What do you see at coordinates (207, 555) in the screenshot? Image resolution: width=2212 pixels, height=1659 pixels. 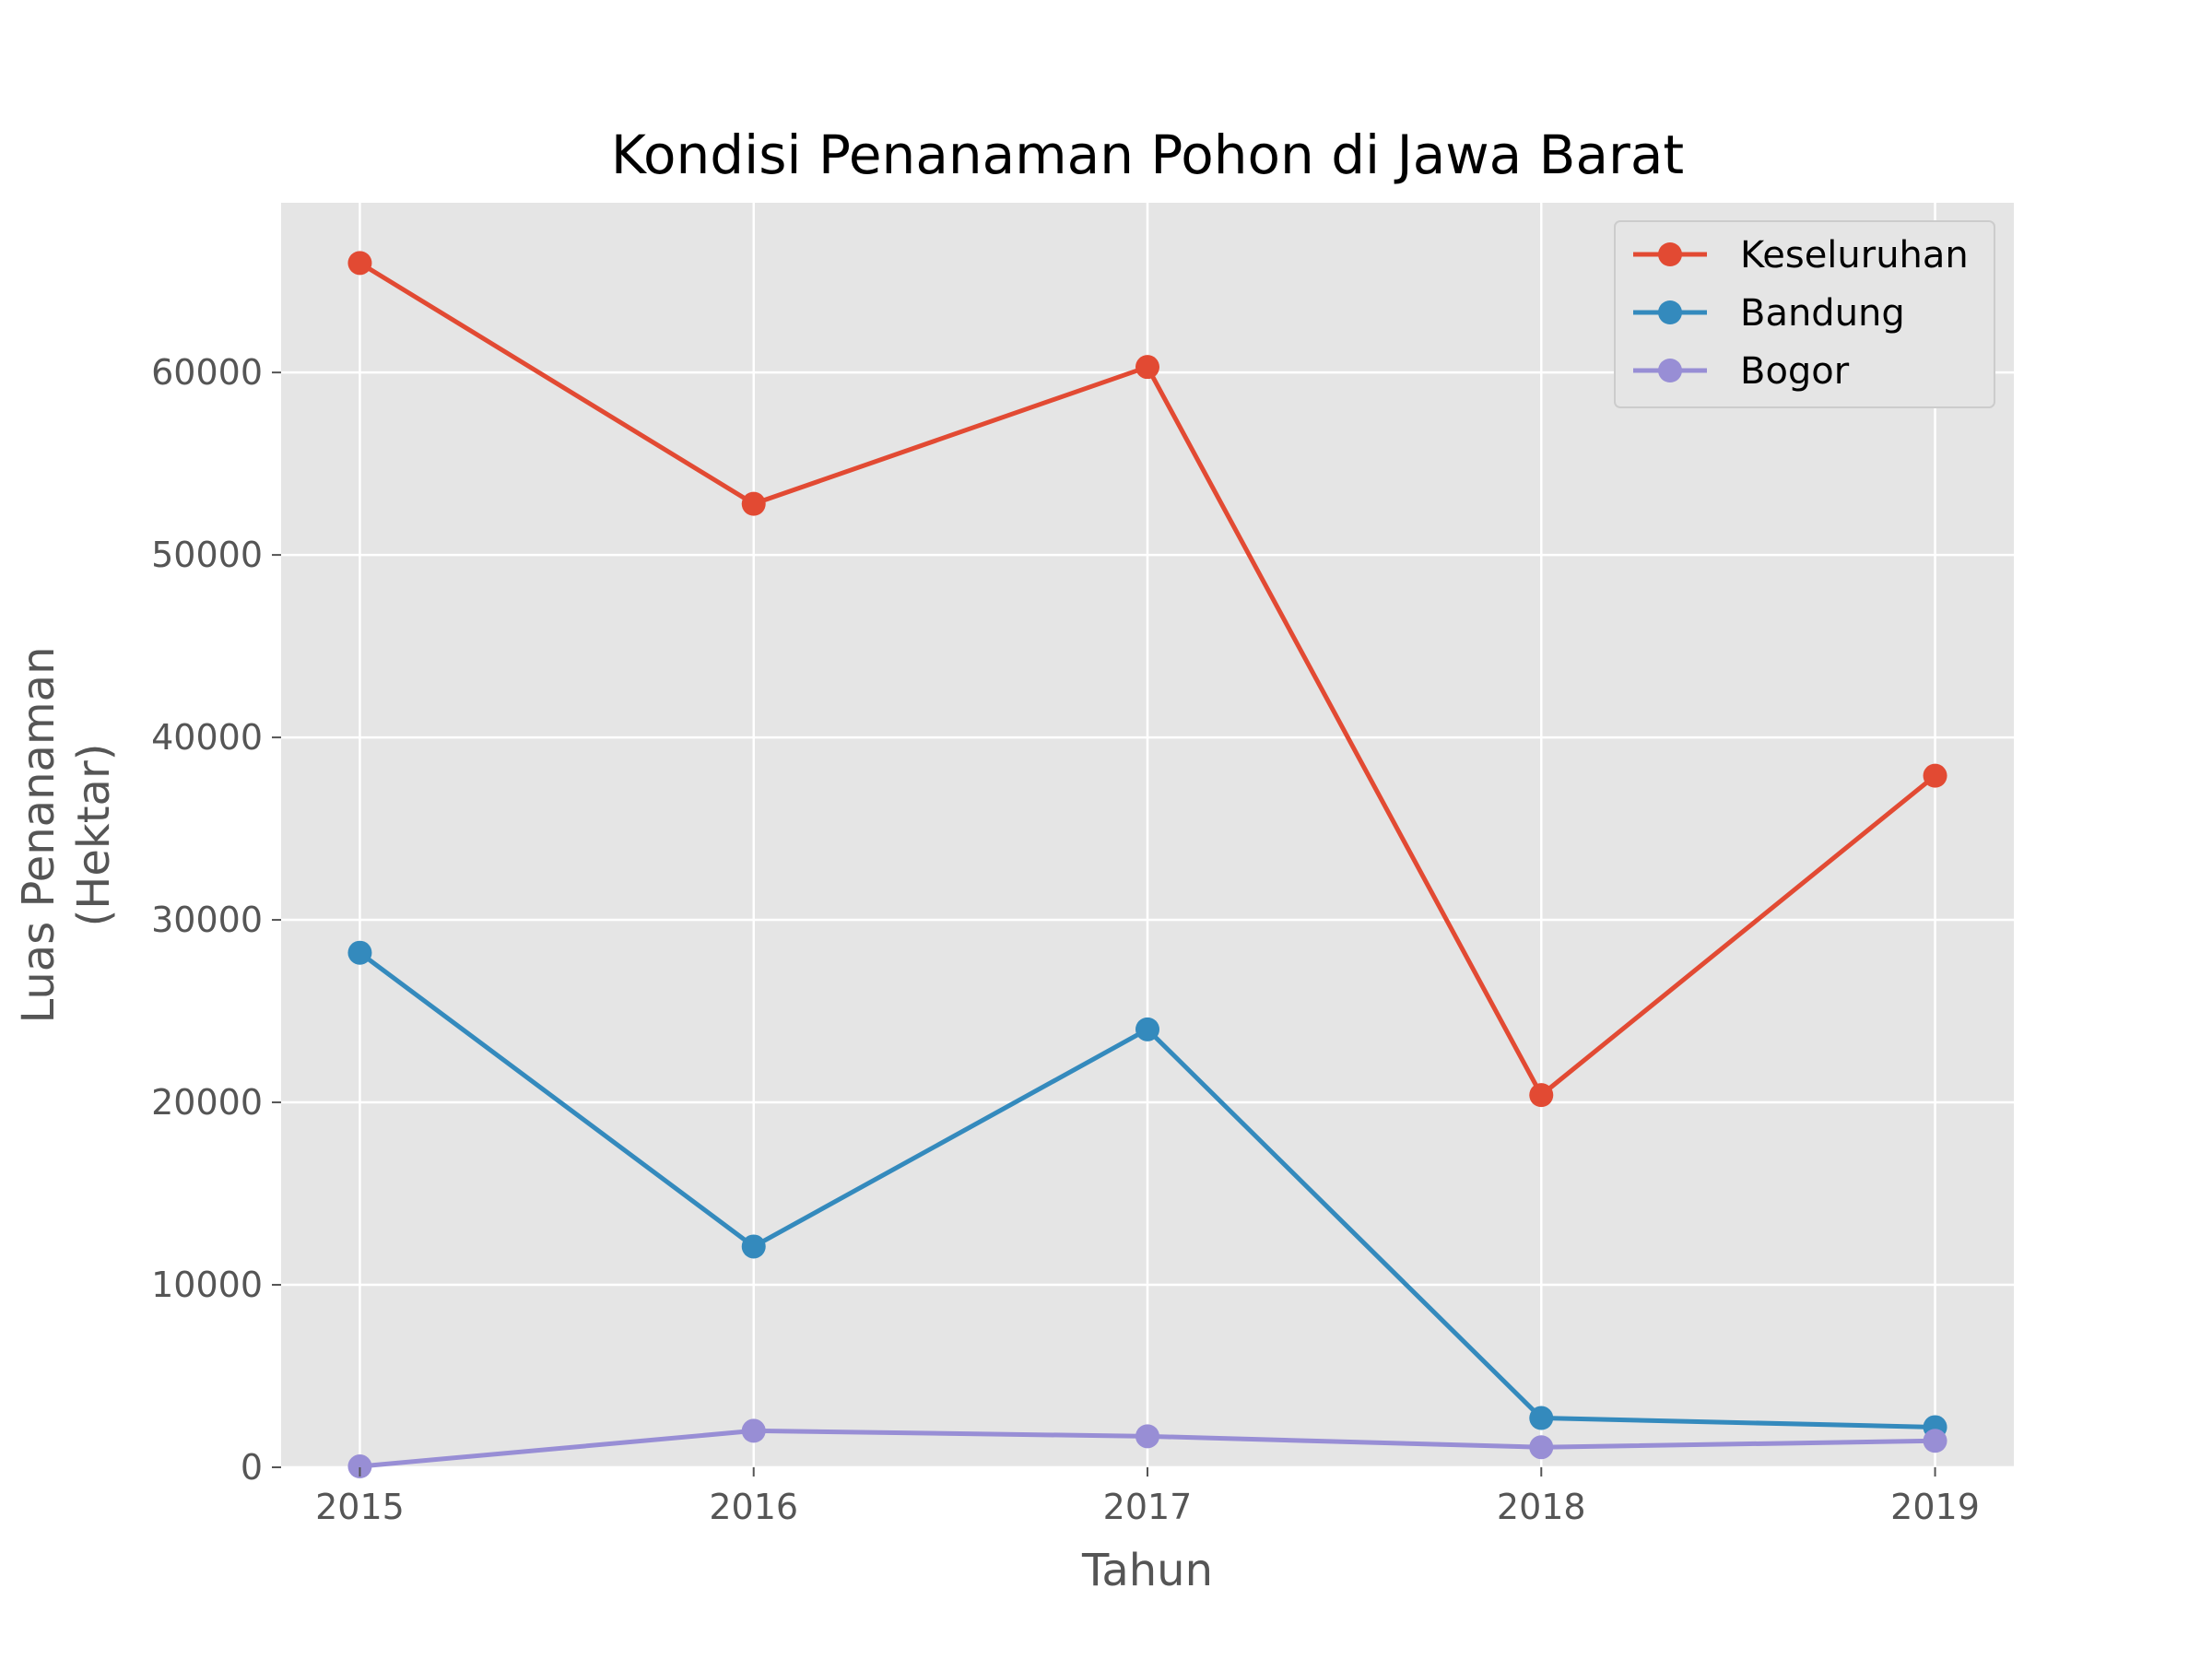 I see `y-tick-label: 50000` at bounding box center [207, 555].